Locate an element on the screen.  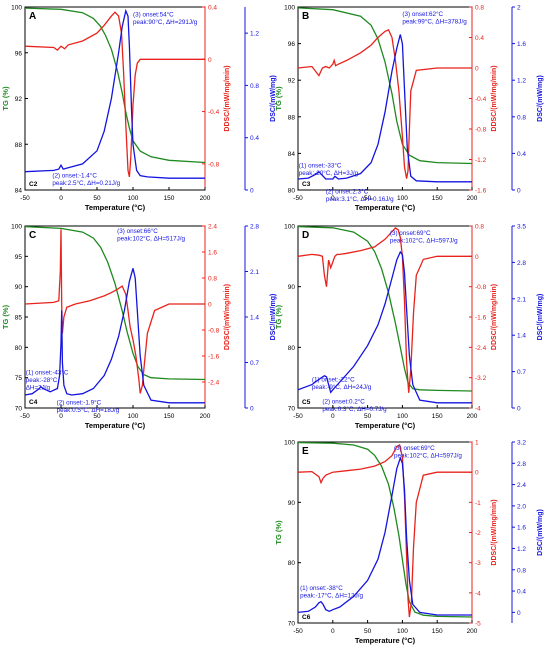
panel-d-dsc-tick-label: 0 is located at coordinates (519, 409).